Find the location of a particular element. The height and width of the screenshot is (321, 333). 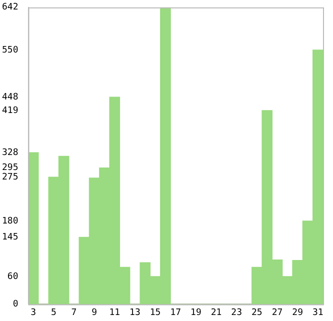

x-tick-label: 23 is located at coordinates (236, 313).